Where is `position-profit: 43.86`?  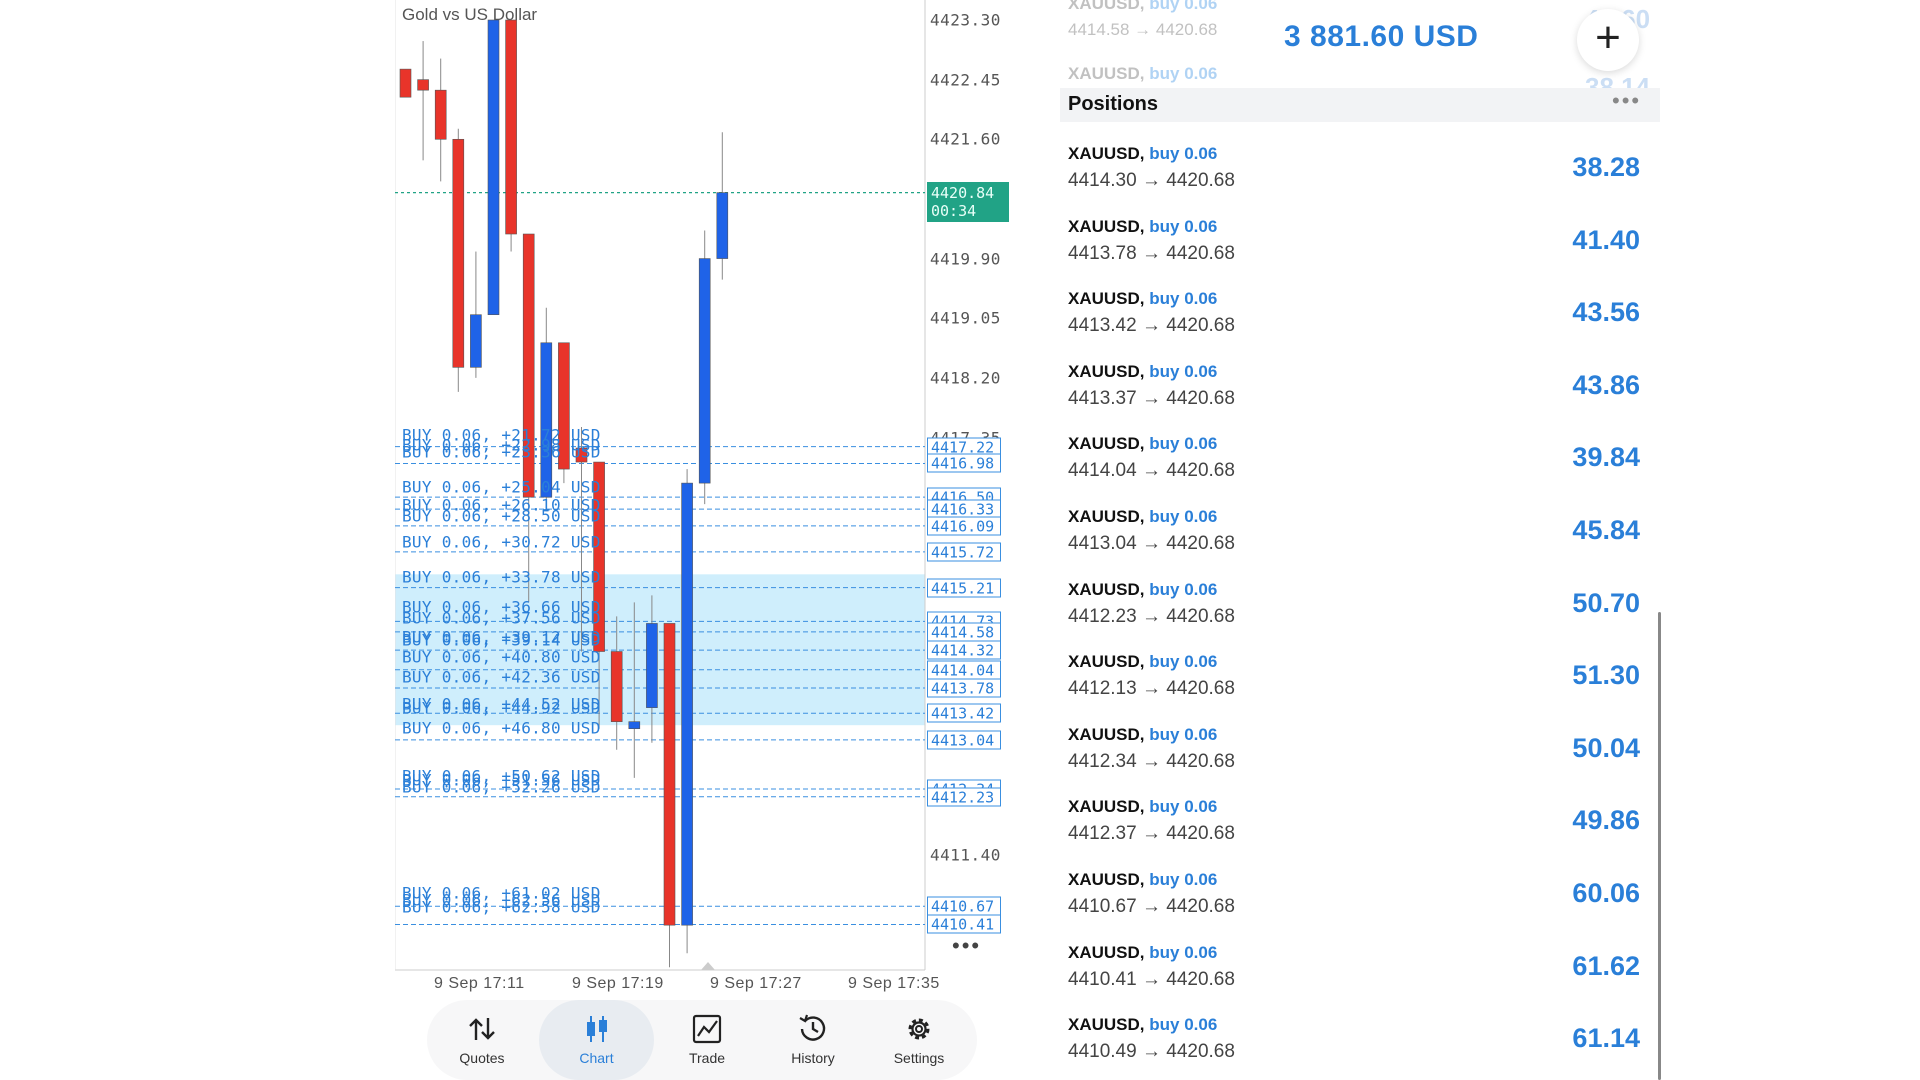
position-profit: 43.86 is located at coordinates (1606, 384).